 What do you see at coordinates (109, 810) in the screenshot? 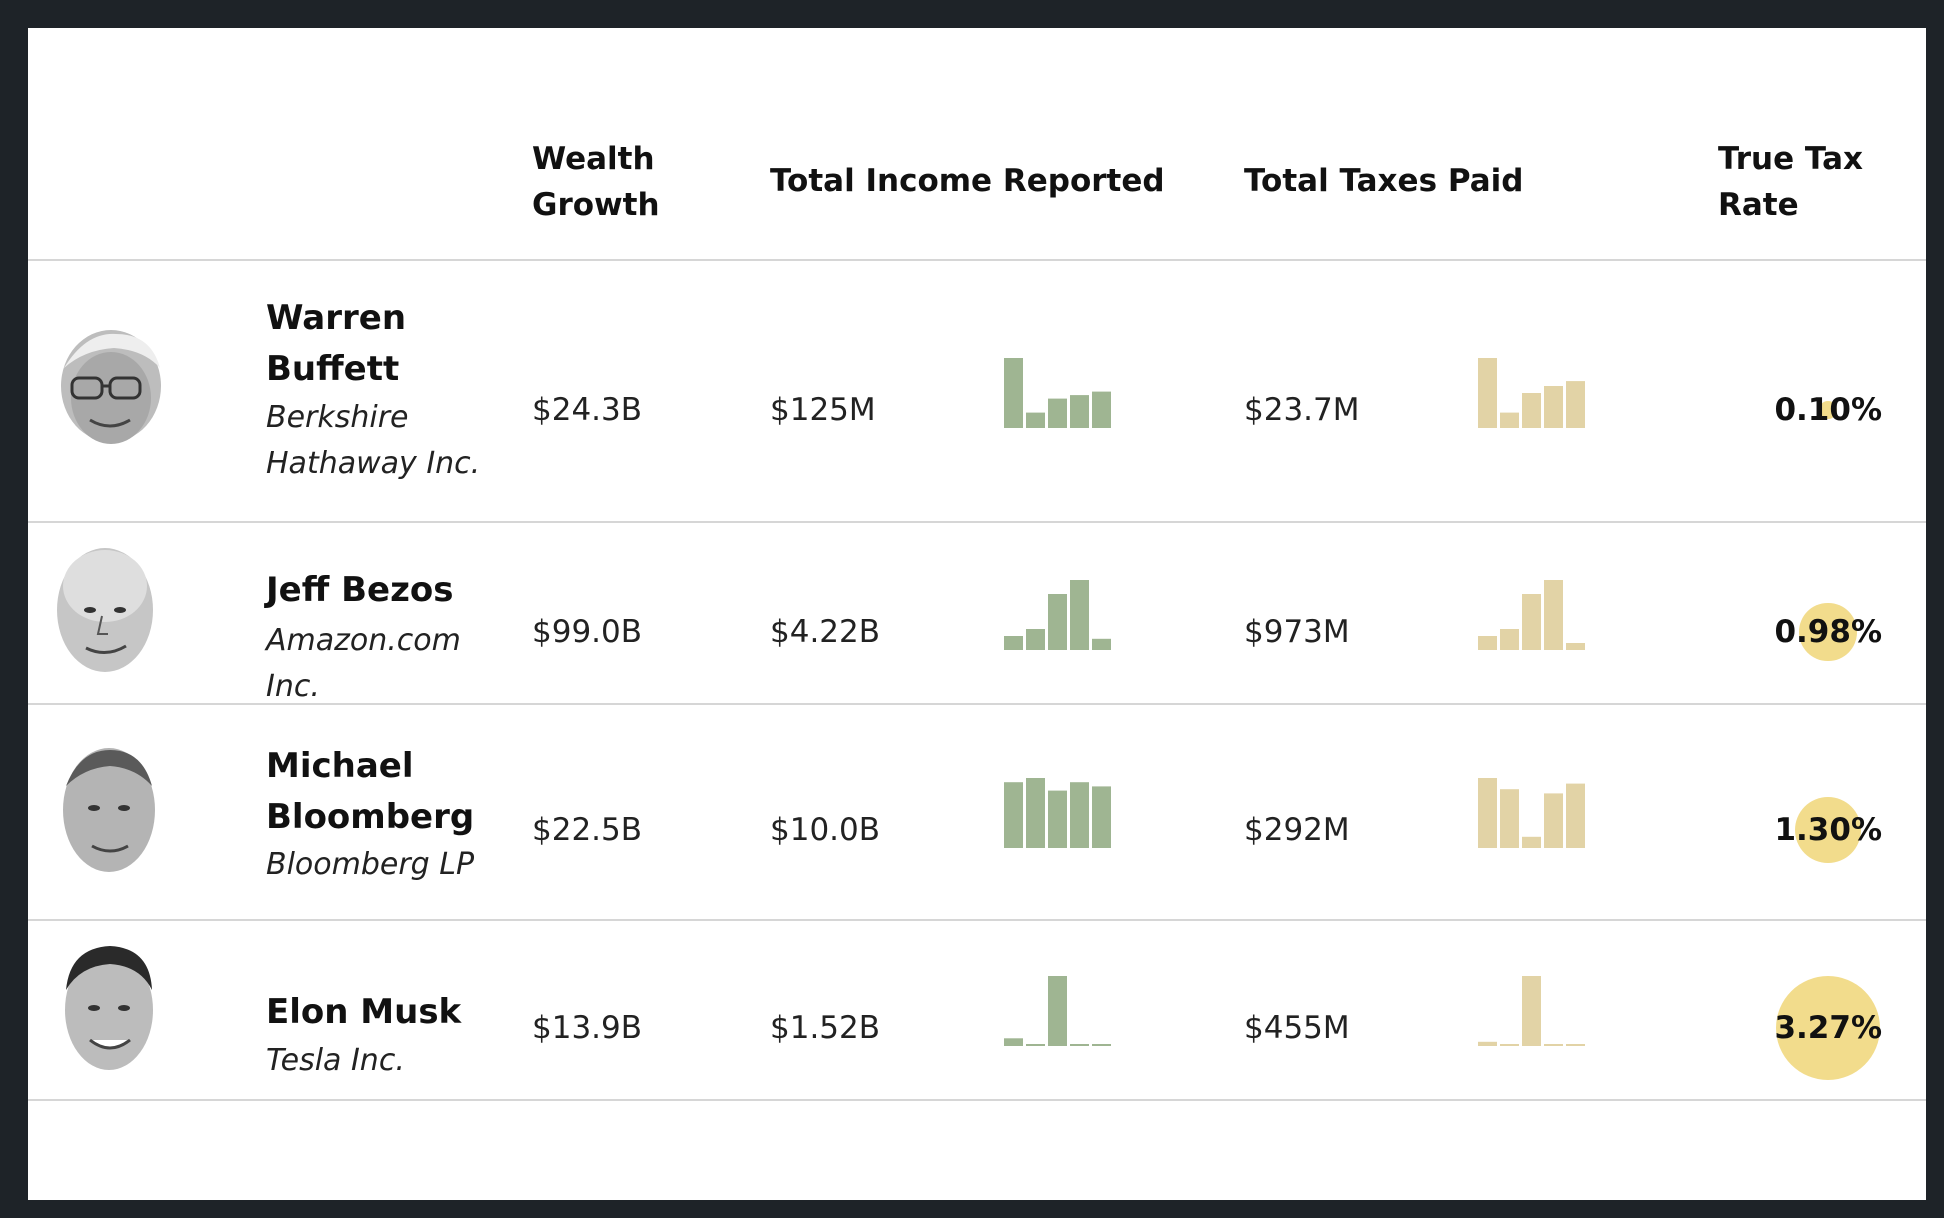
I see `avatar-michael-bloomberg` at bounding box center [109, 810].